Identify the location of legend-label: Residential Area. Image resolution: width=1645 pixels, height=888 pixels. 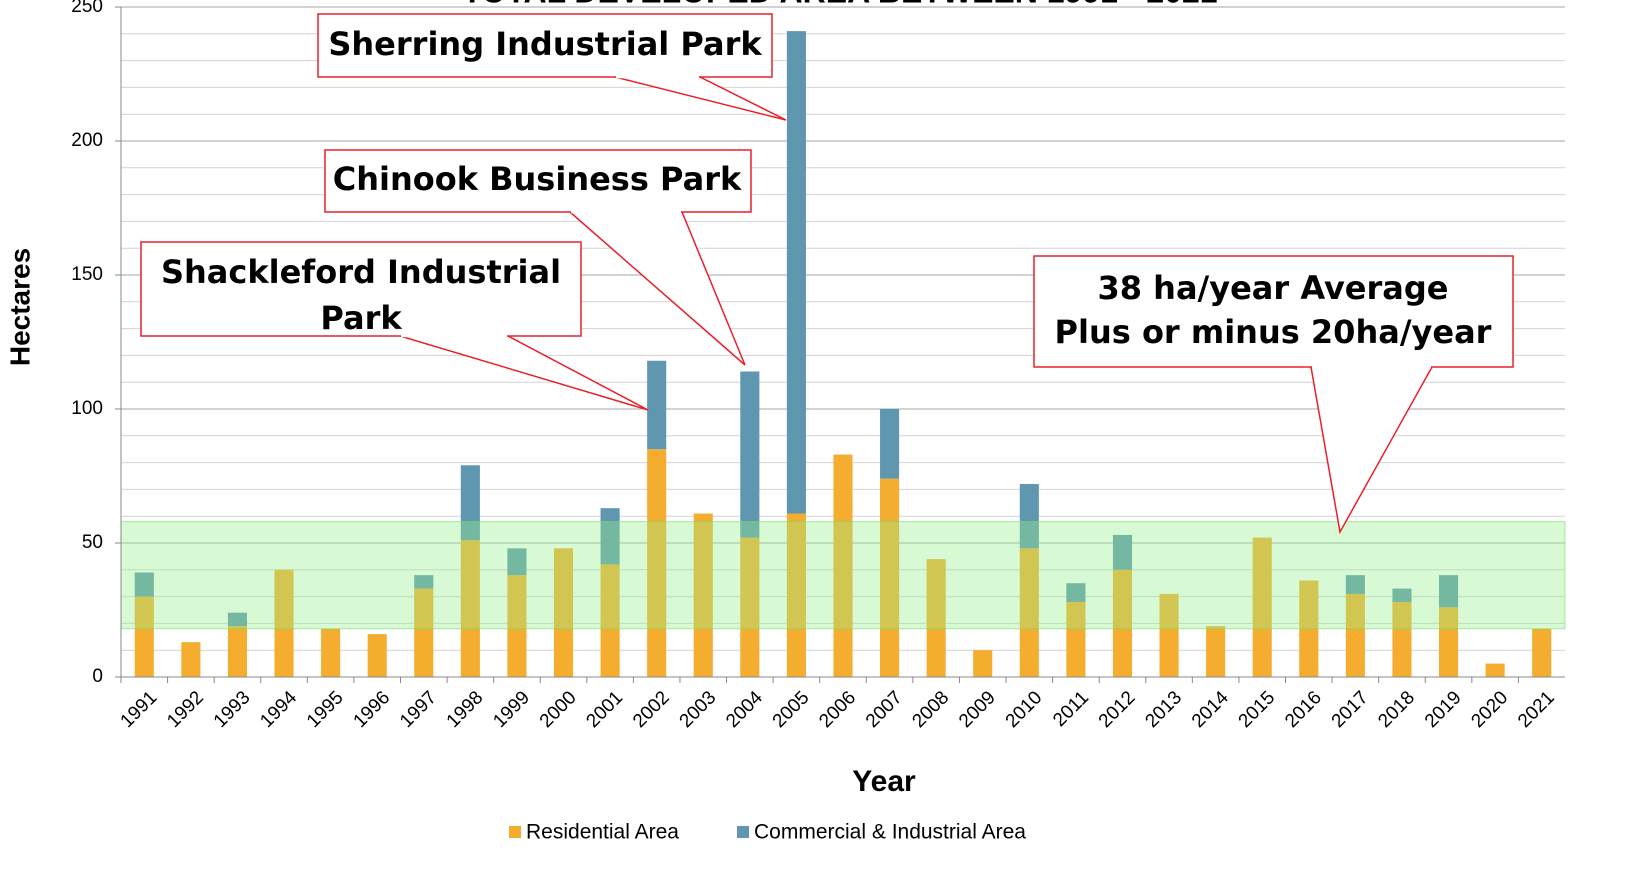
(602, 832).